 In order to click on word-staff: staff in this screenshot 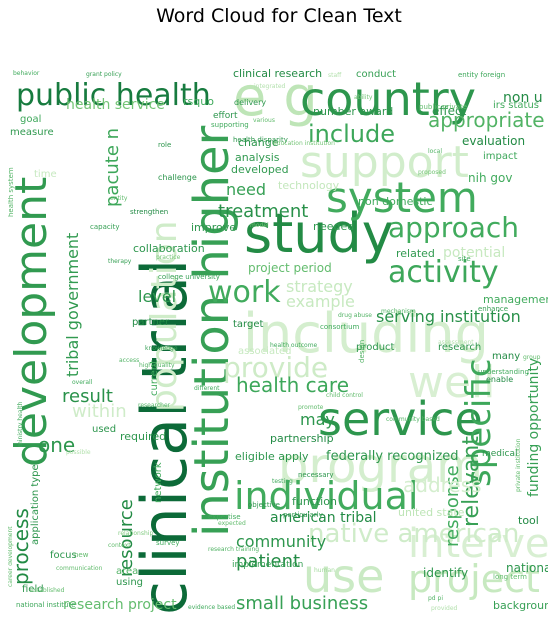, I will do `click(335, 75)`.